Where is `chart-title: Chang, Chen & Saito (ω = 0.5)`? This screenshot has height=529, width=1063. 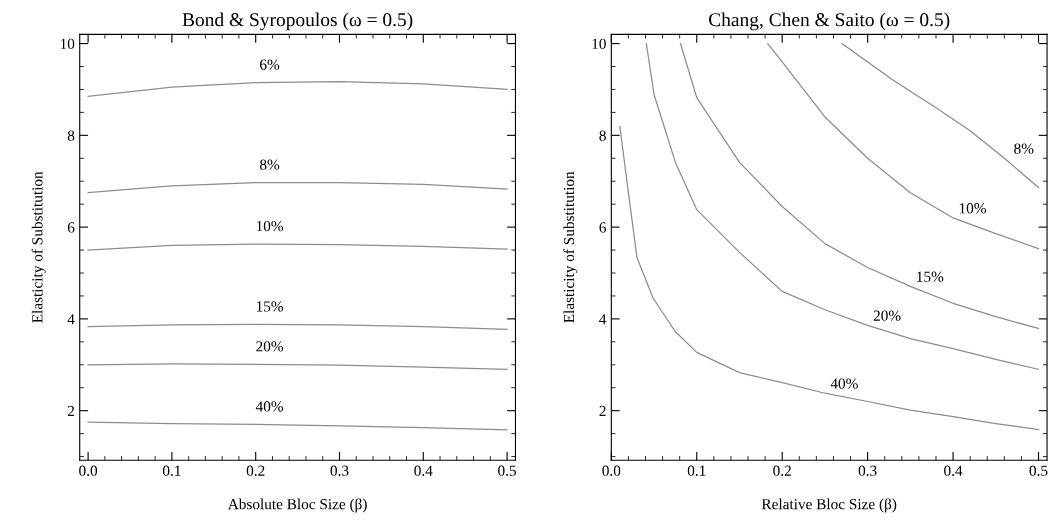
chart-title: Chang, Chen & Saito (ω = 0.5) is located at coordinates (829, 21).